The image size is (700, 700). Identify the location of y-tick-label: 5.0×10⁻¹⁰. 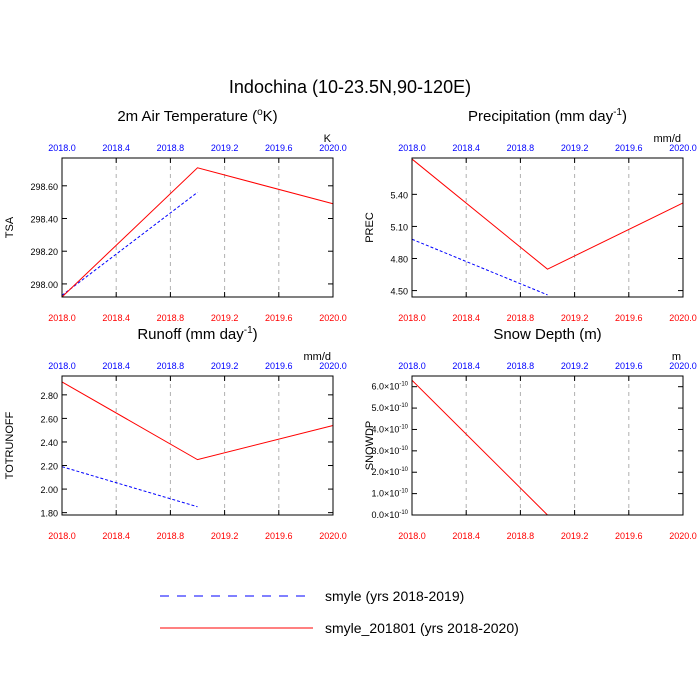
(390, 408).